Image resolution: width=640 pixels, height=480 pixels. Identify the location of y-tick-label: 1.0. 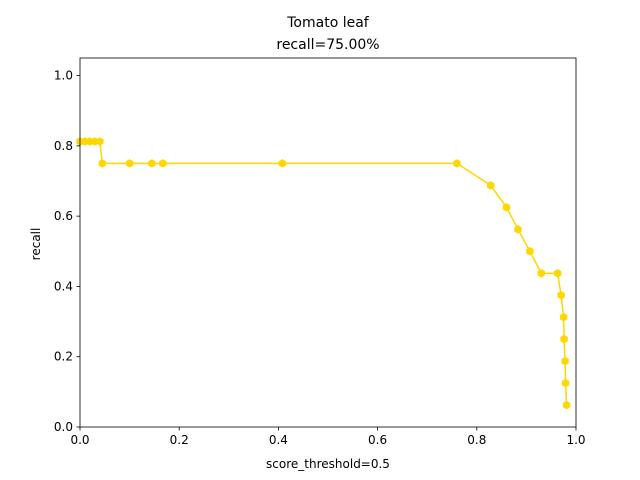
(63, 76).